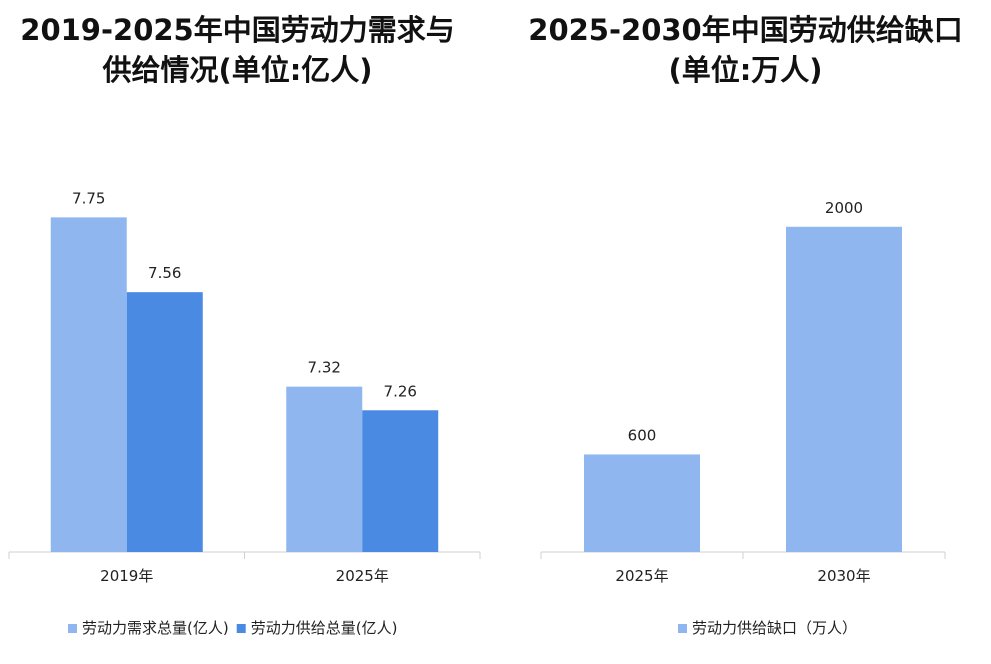 This screenshot has width=991, height=664. What do you see at coordinates (844, 208) in the screenshot?
I see `right-data-label-1-2: 2000` at bounding box center [844, 208].